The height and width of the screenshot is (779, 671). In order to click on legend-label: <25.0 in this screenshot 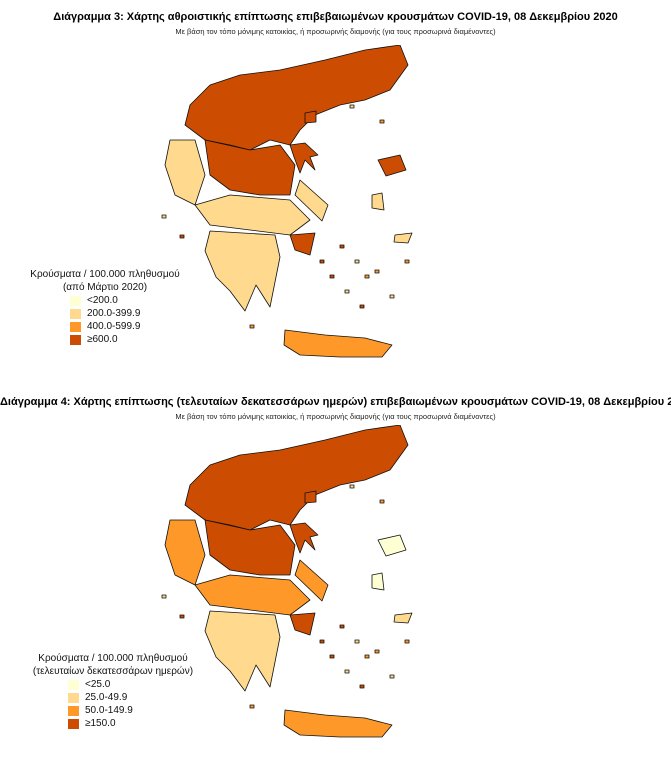, I will do `click(98, 684)`.